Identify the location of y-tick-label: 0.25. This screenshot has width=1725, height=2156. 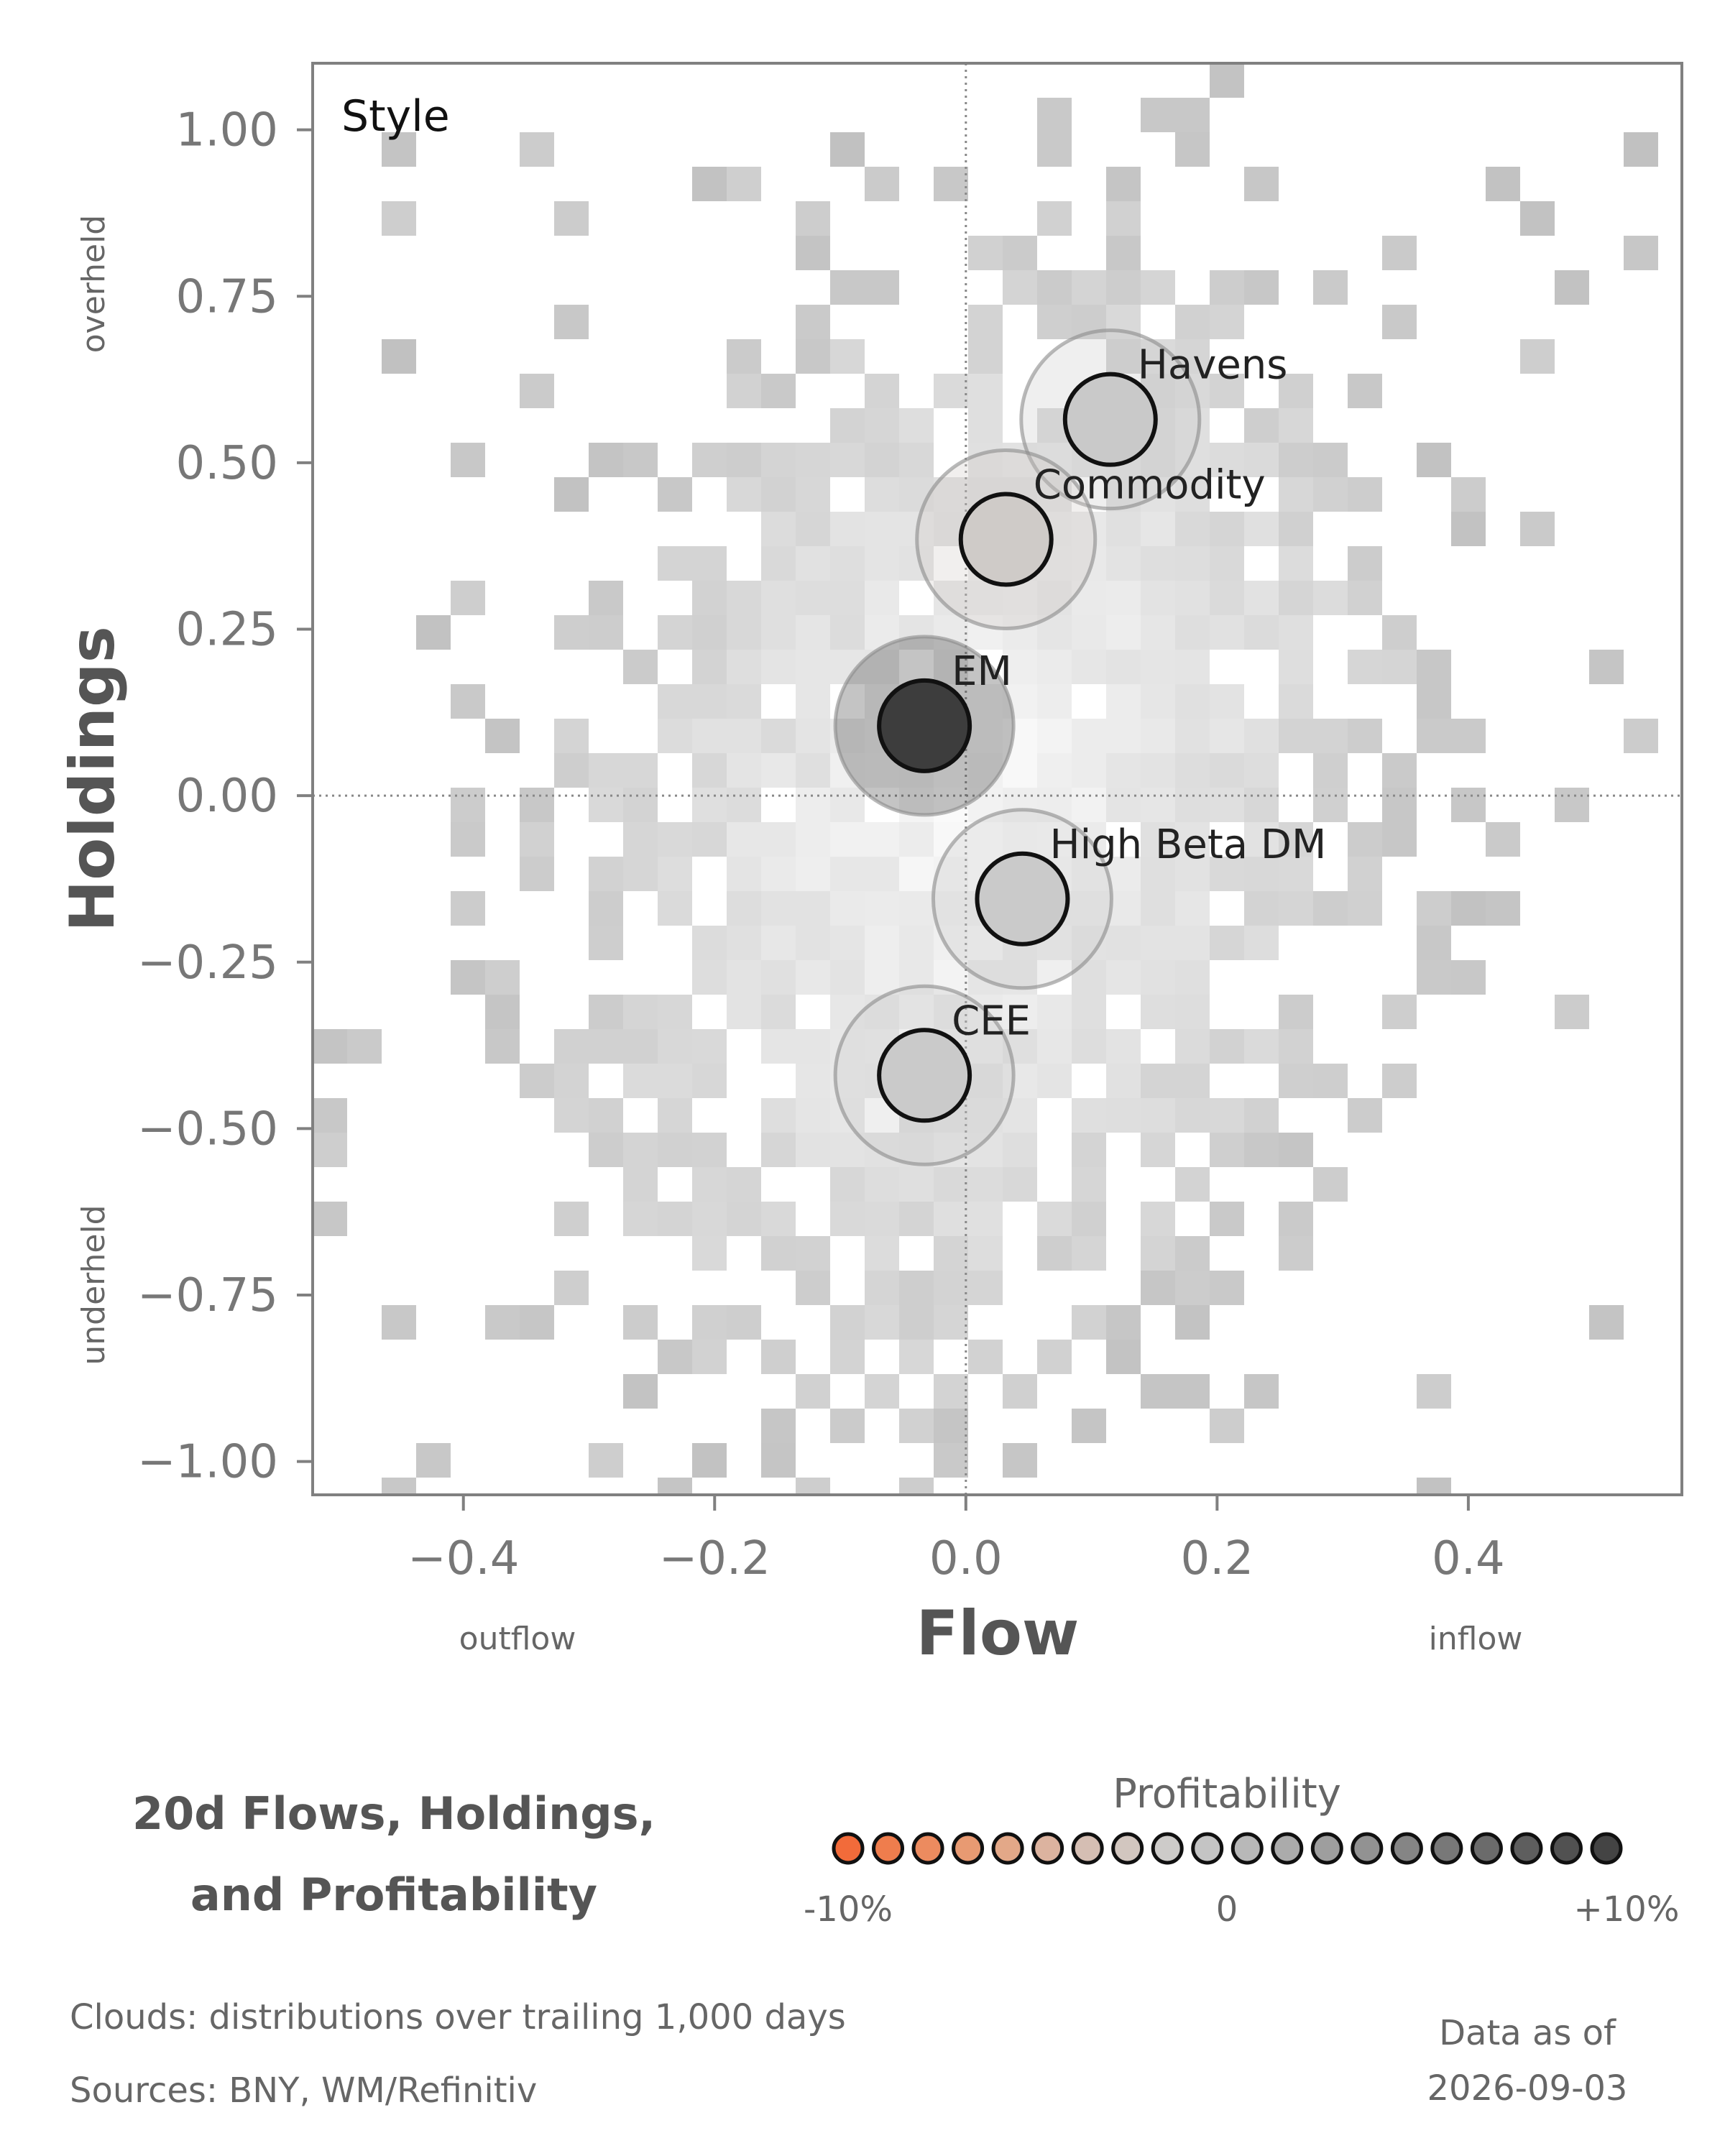
(227, 630).